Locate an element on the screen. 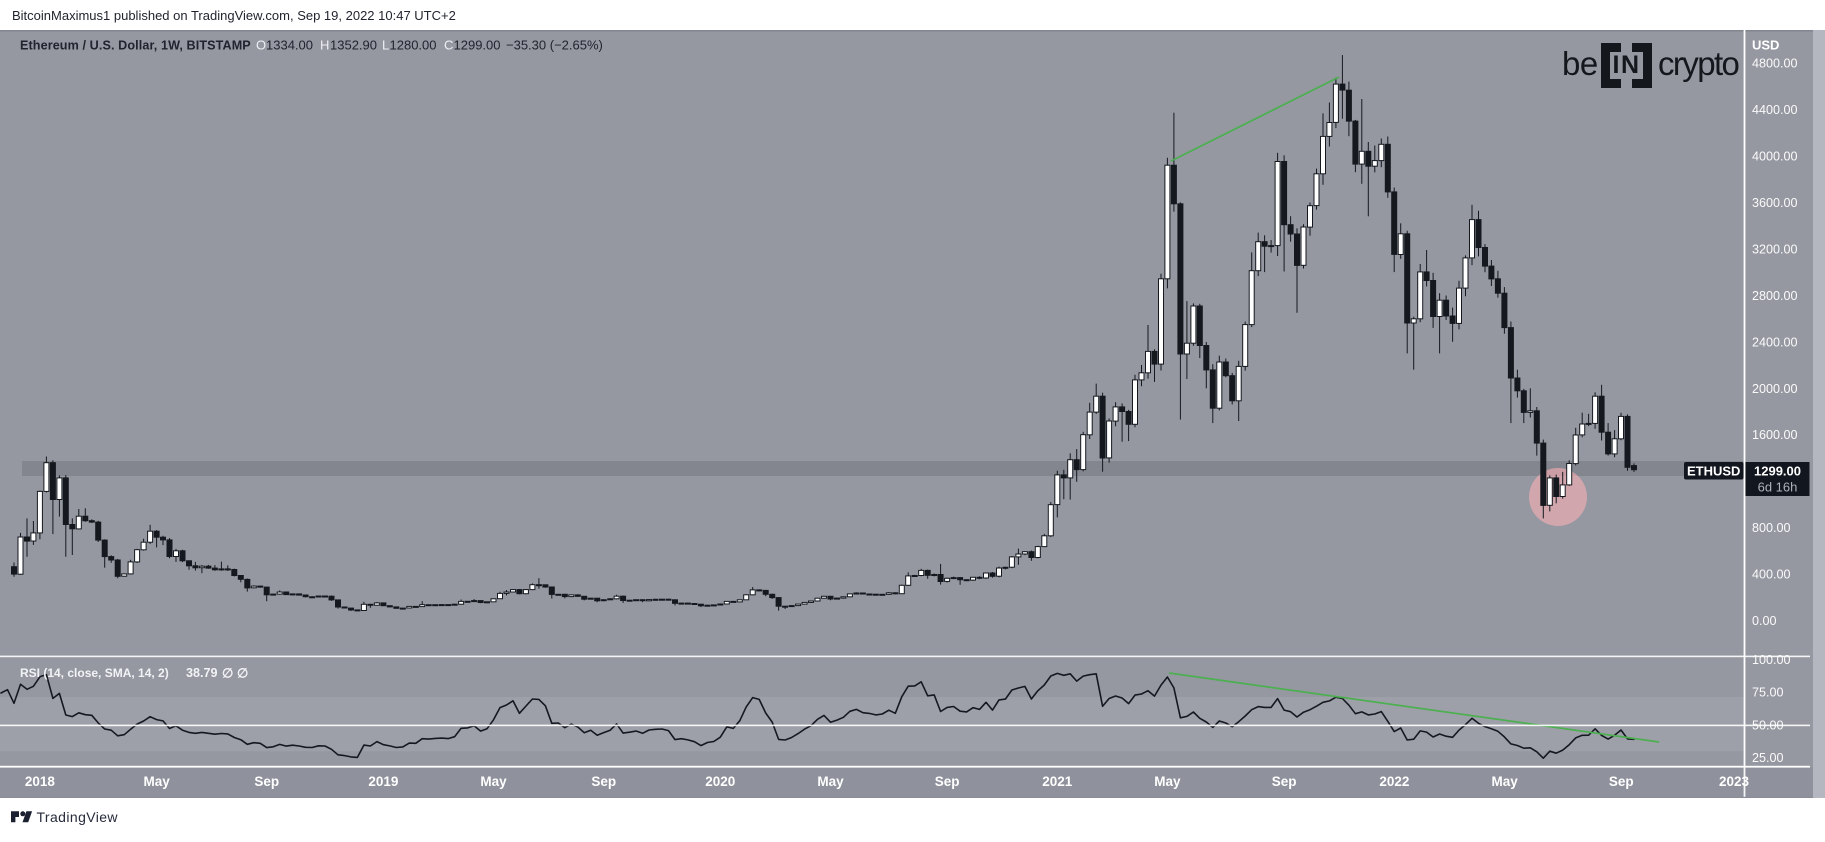 The image size is (1825, 842). svg-text: H is located at coordinates (324, 45).